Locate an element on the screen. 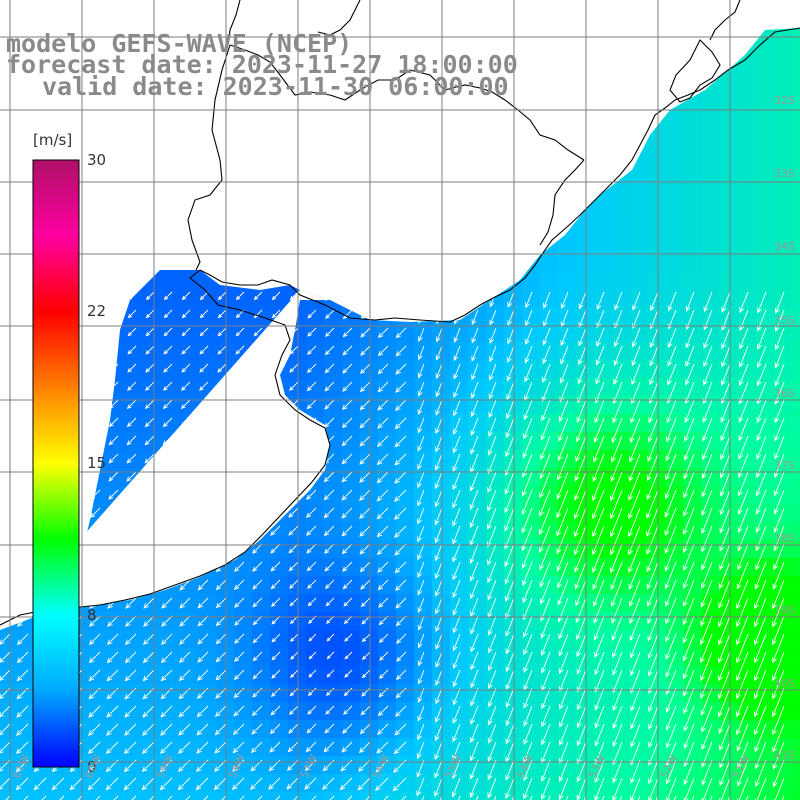 This screenshot has height=800, width=800. latitude-label: 34S is located at coordinates (784, 246).